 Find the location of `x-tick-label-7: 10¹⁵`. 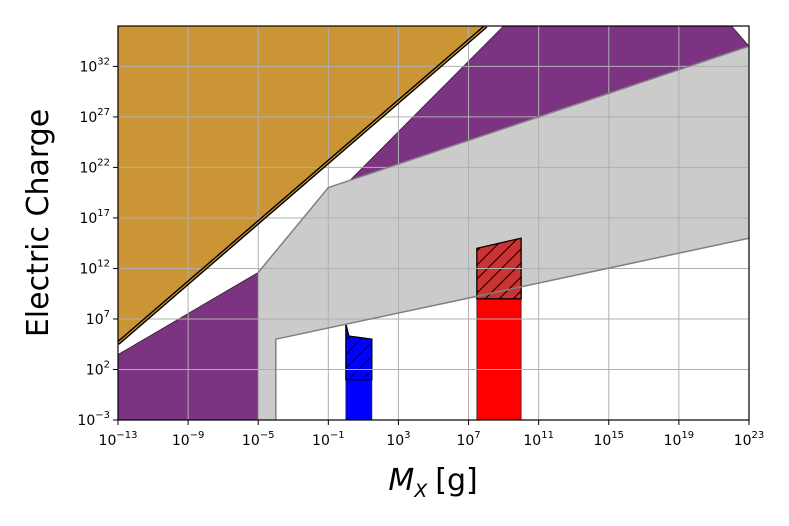

x-tick-label-7: 10¹⁵ is located at coordinates (608, 439).